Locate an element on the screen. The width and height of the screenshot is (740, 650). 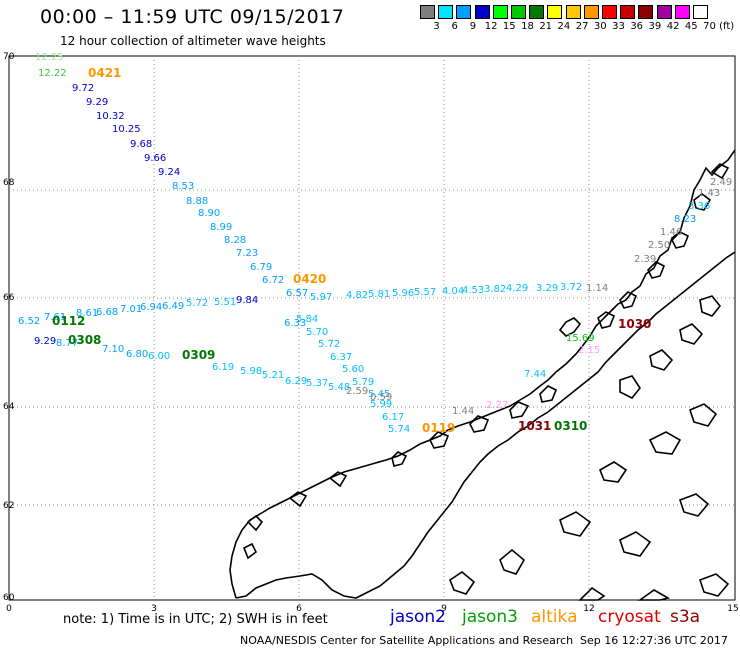
satellite-legend-entry: jason2 is located at coordinates (418, 617).